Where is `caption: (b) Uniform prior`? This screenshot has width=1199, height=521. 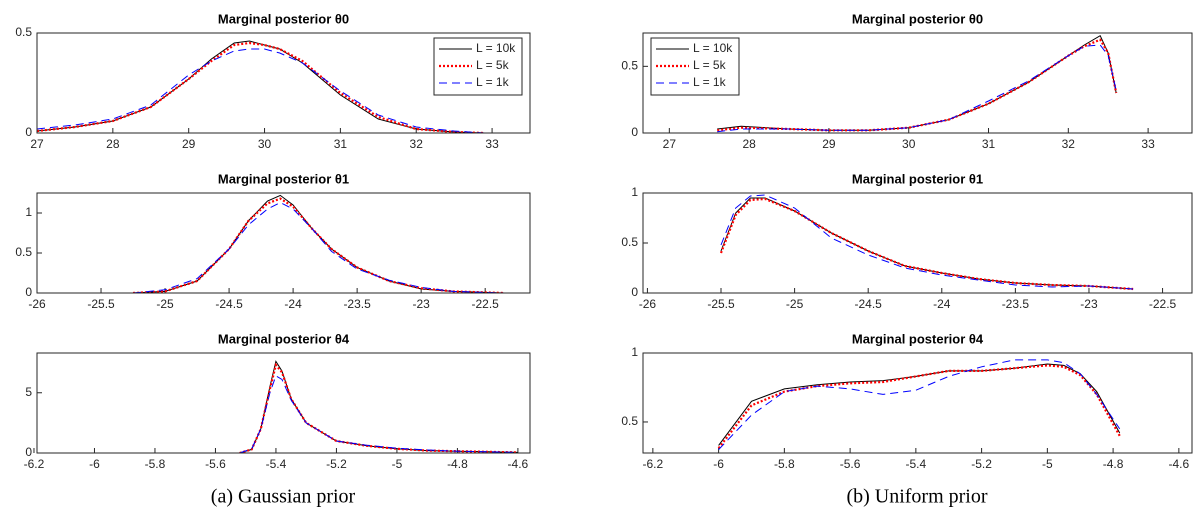
caption: (b) Uniform prior is located at coordinates (916, 497).